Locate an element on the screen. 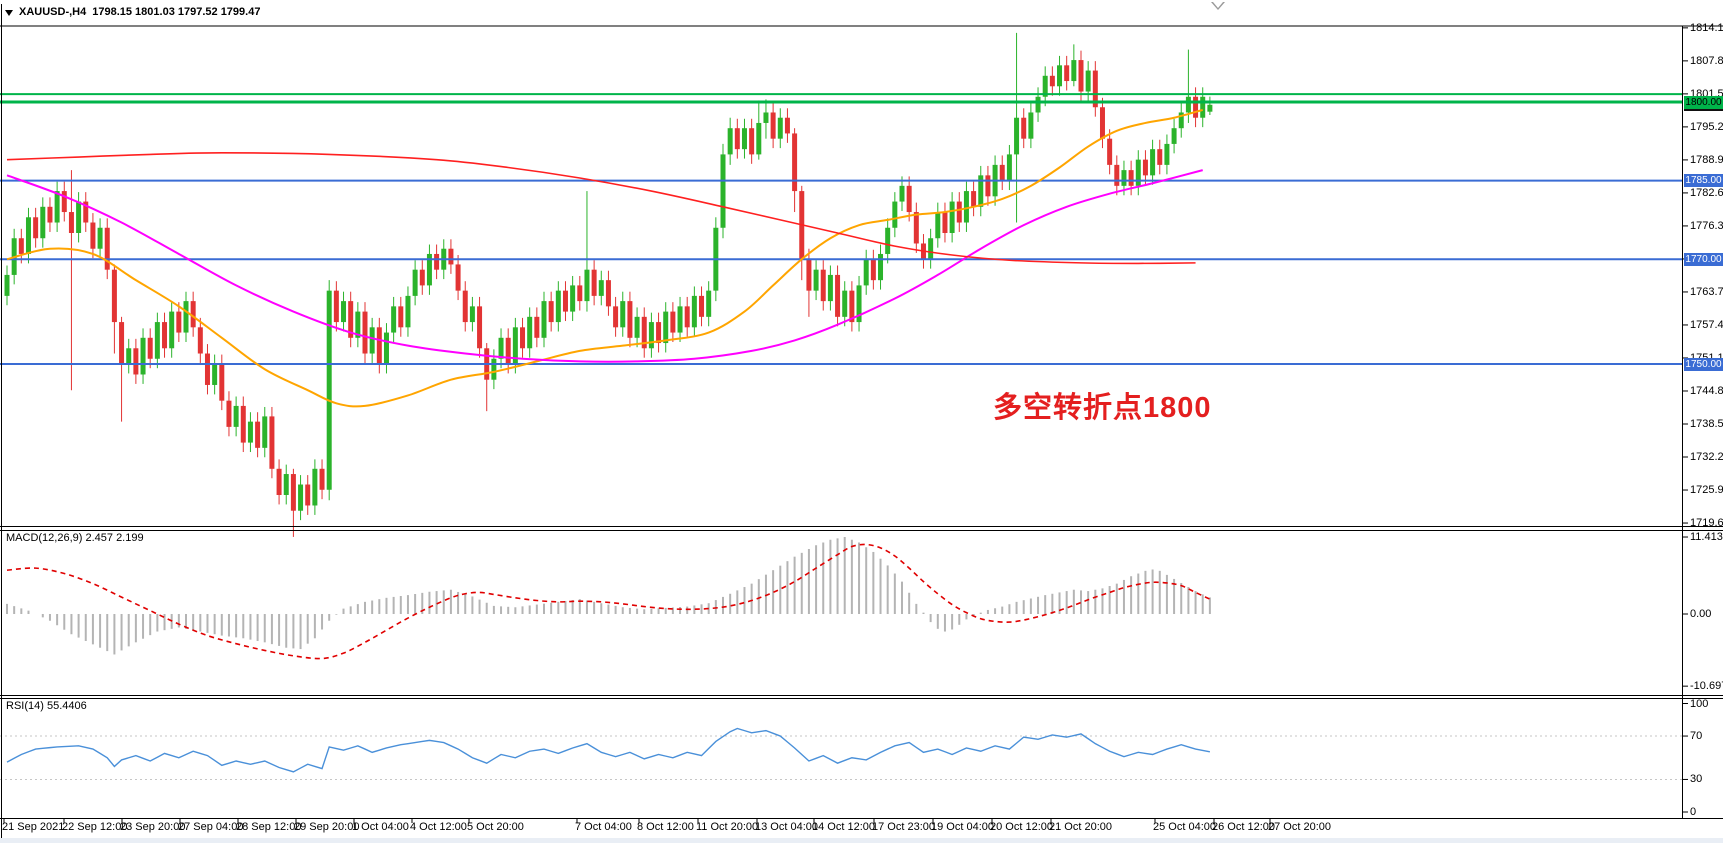  price-tick-label: 1788.95 is located at coordinates (1706, 159).